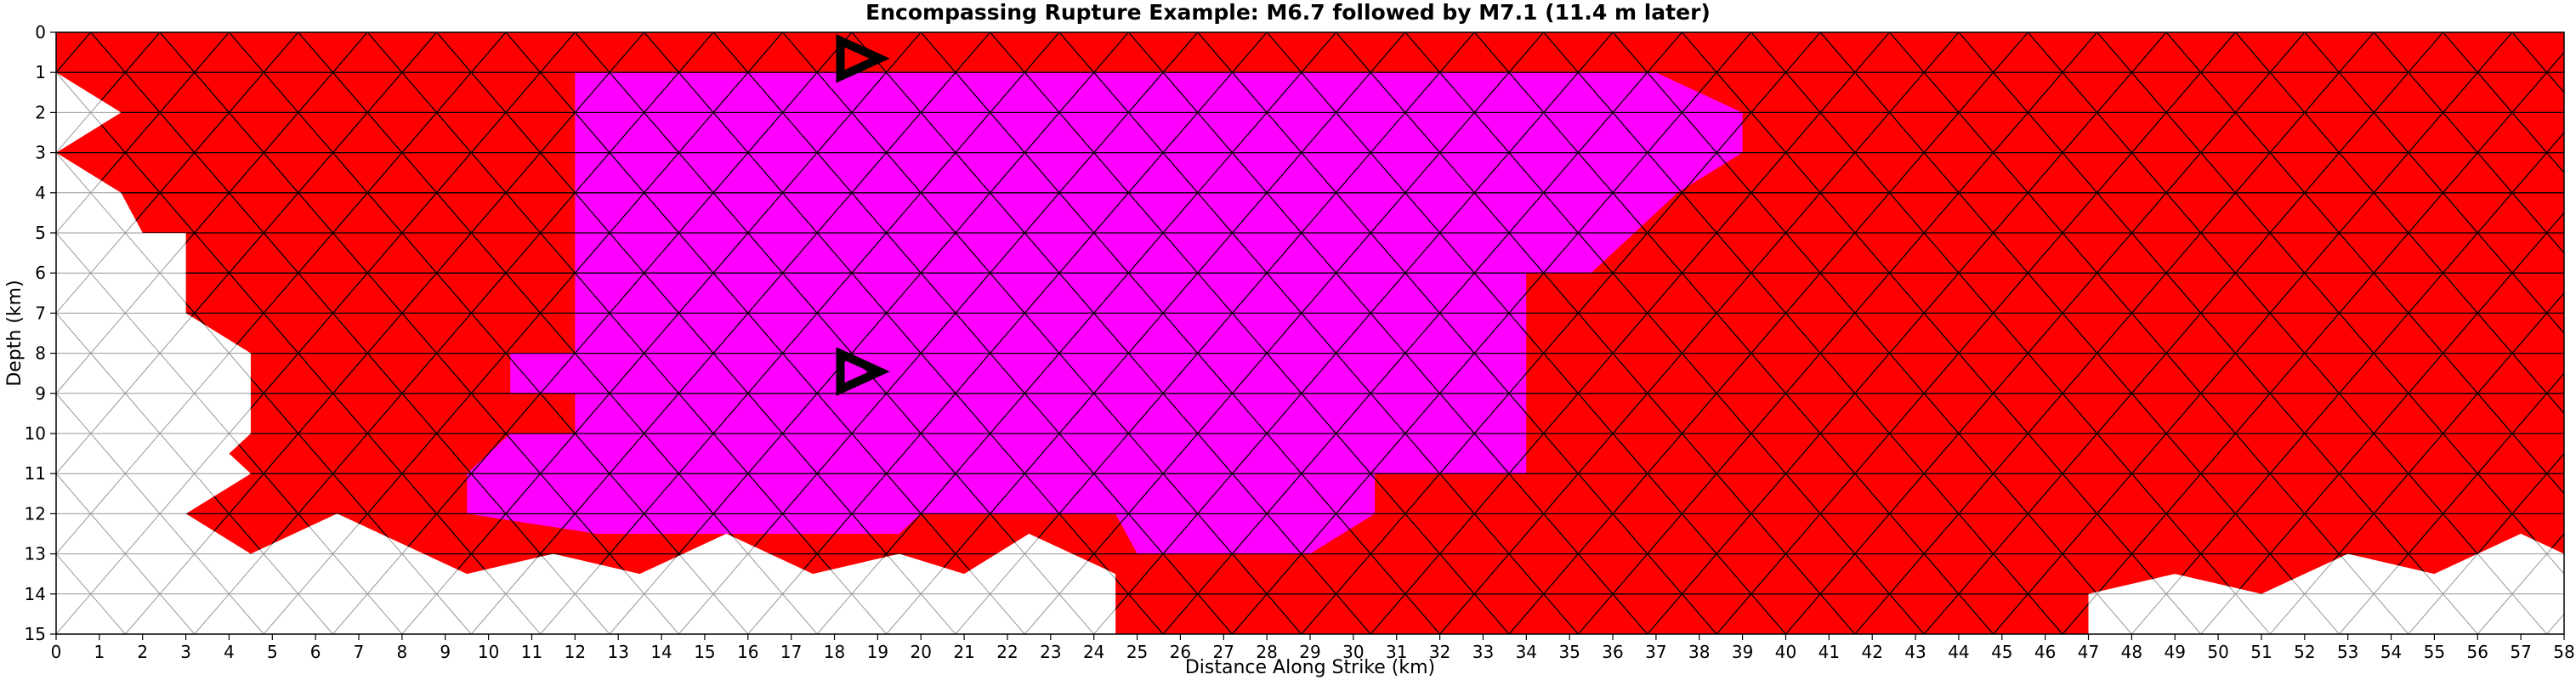  What do you see at coordinates (40, 273) in the screenshot?
I see `y-tick-label: 6` at bounding box center [40, 273].